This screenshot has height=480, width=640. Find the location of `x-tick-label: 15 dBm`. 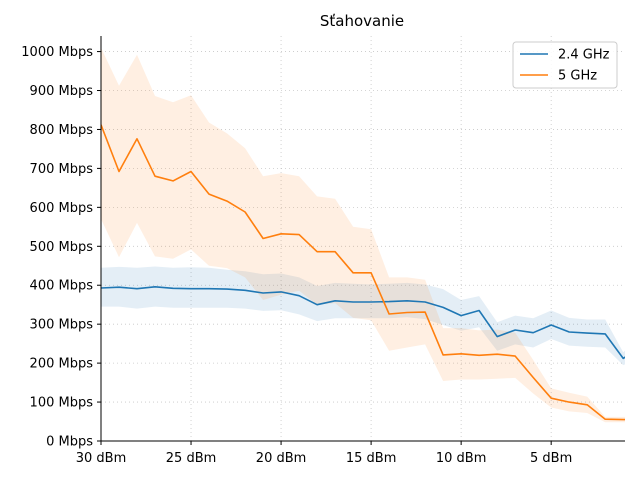

x-tick-label: 15 dBm is located at coordinates (371, 458).